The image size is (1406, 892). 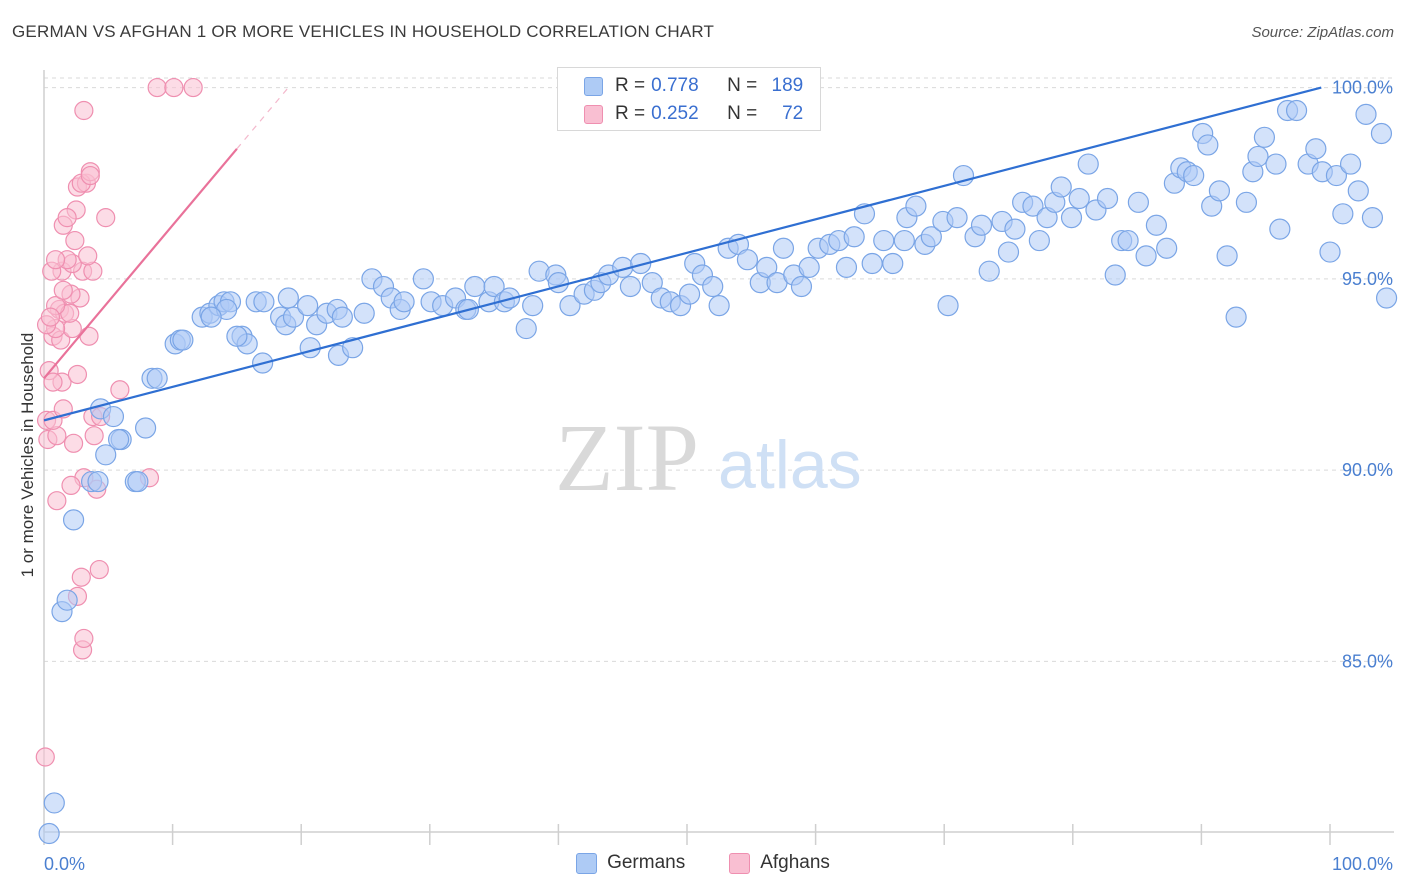 I want to click on y-tick-label: 90.0%, so click(x=1367, y=470).